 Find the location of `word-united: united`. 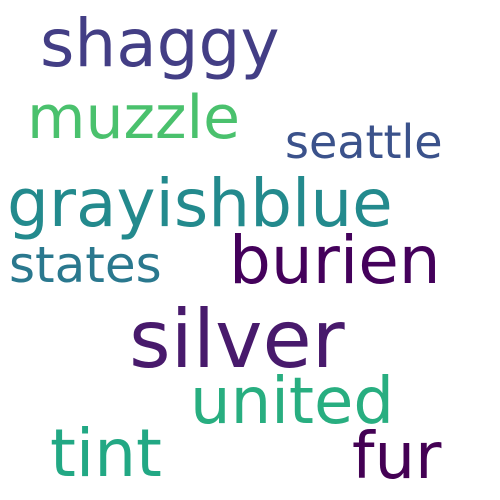

word-united: united is located at coordinates (292, 402).